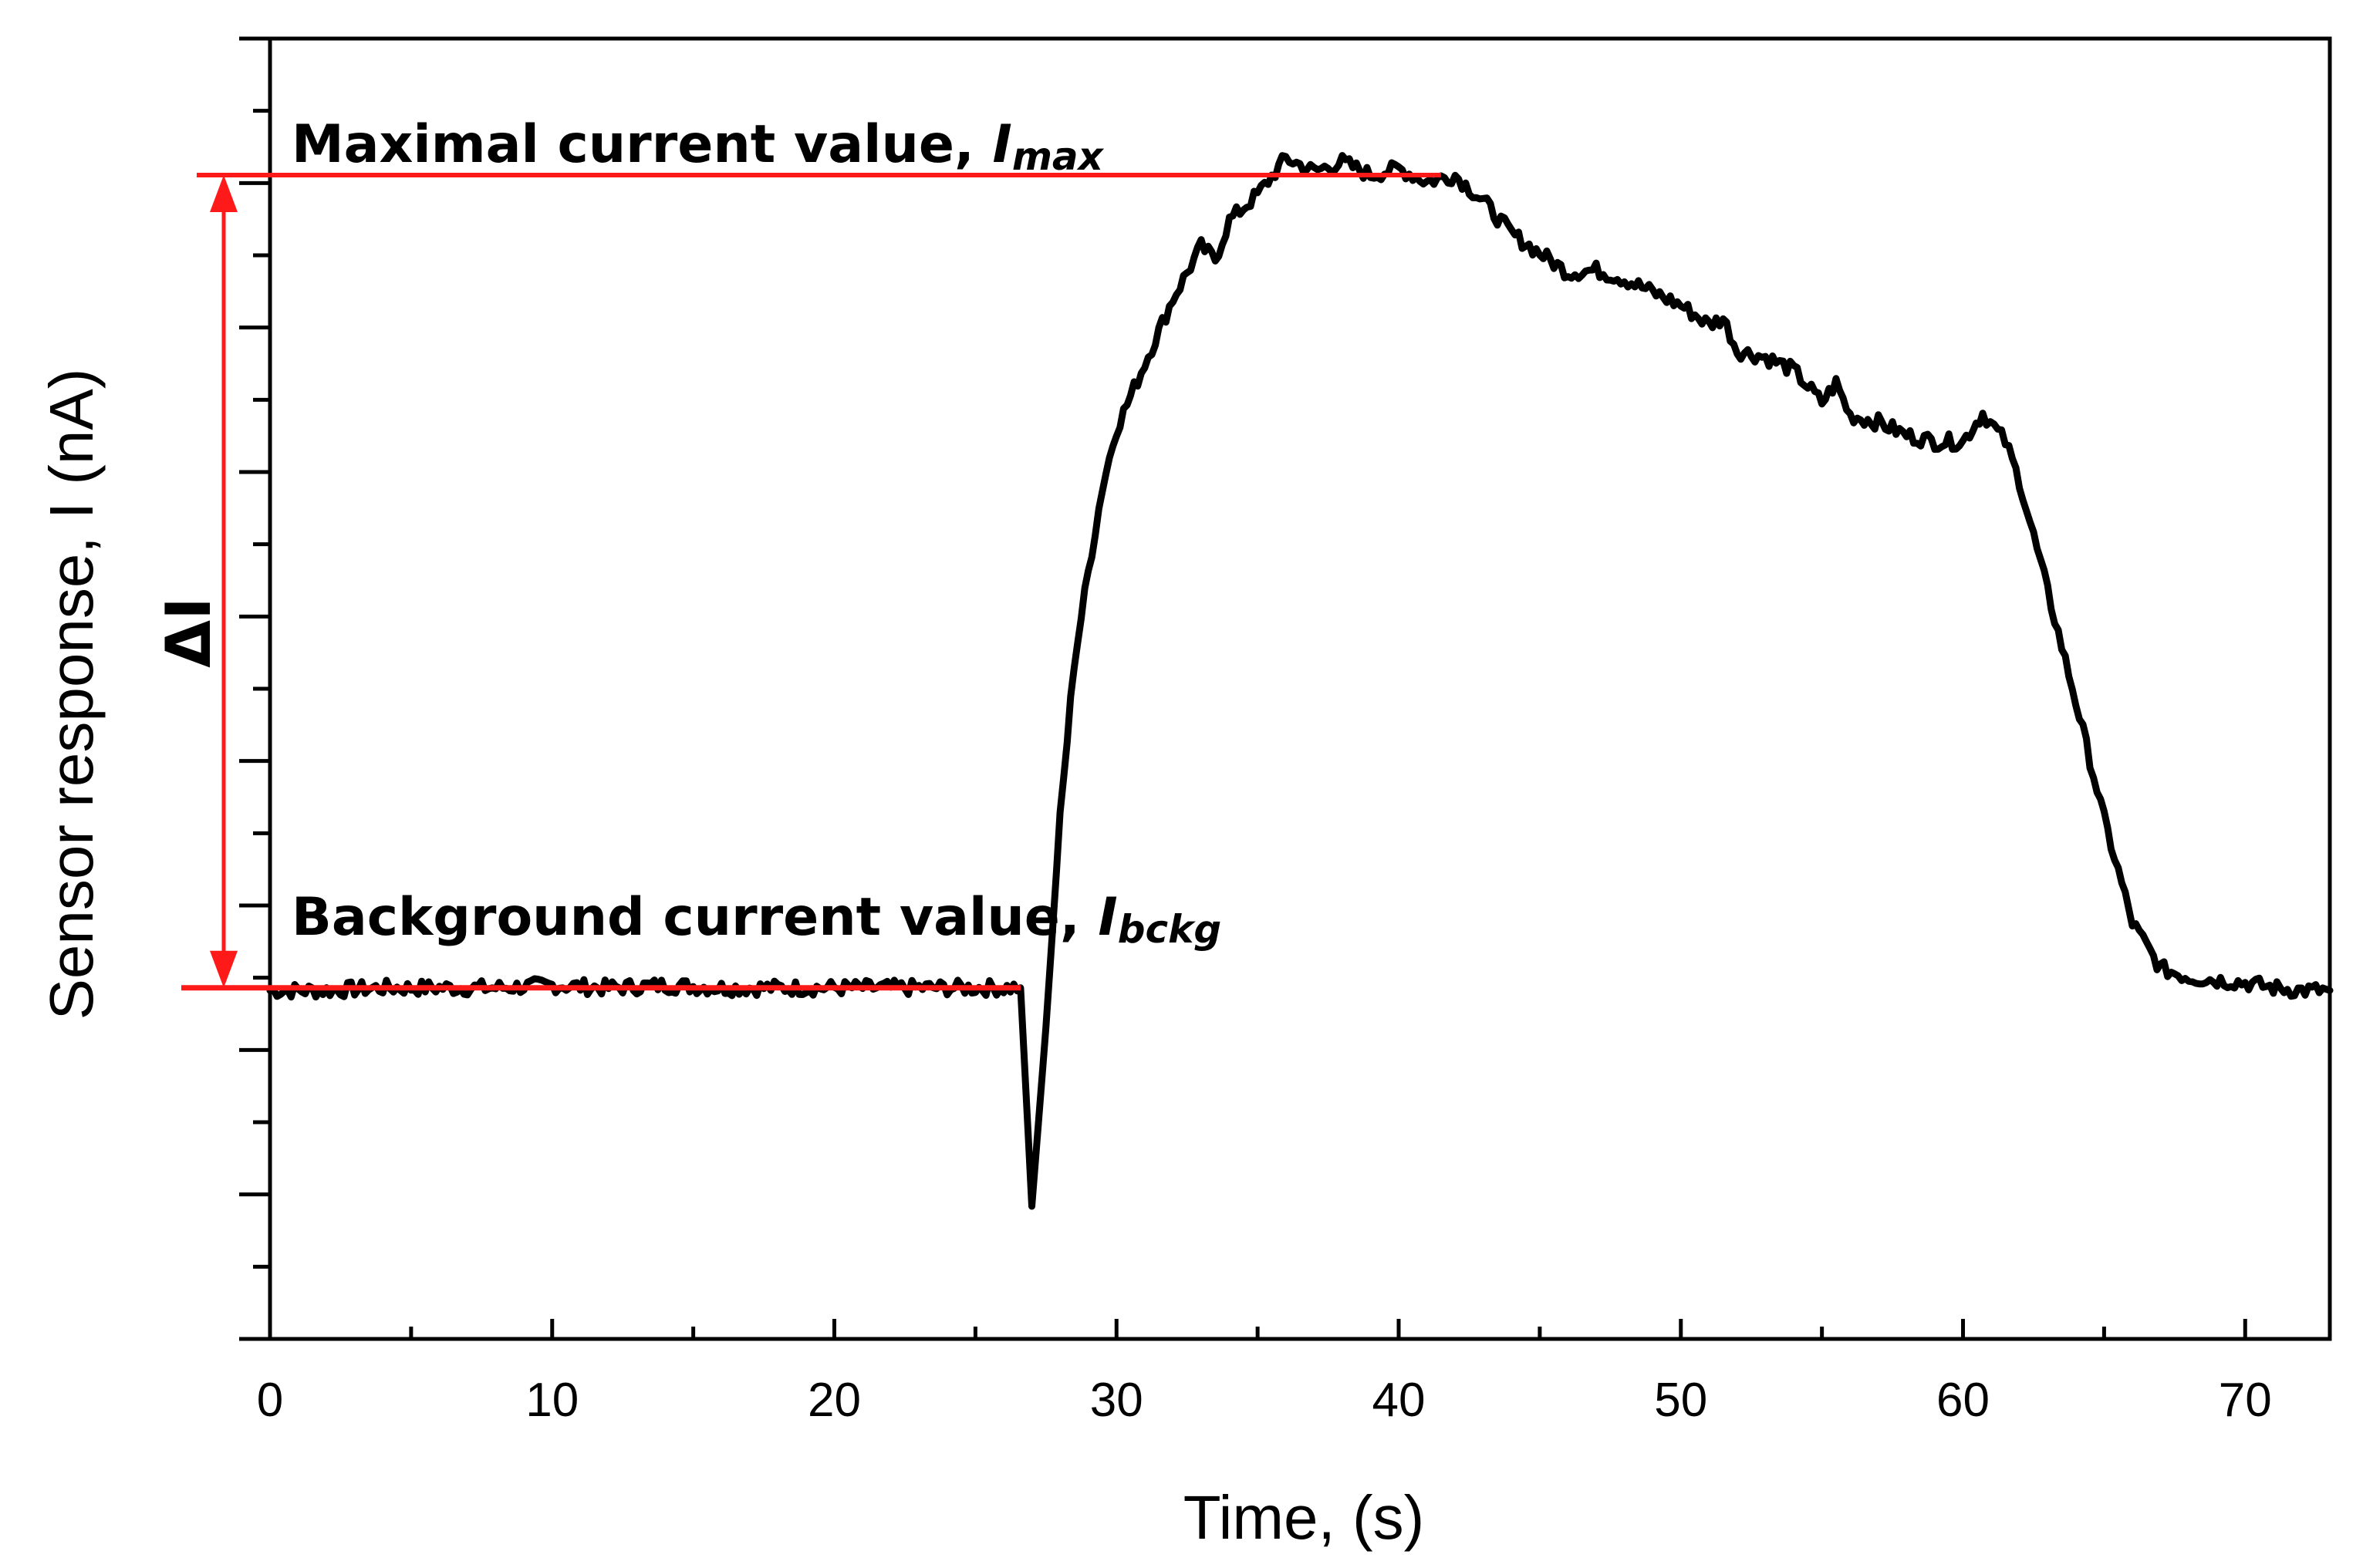 The height and width of the screenshot is (1568, 2363). Describe the element at coordinates (1399, 1401) in the screenshot. I see `x-tick-label: 40` at that location.